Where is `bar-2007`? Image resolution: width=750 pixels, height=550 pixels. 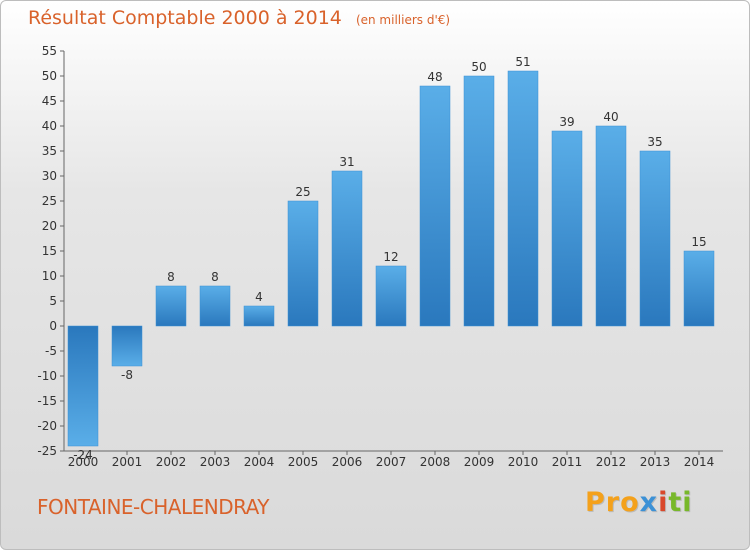 bar-2007 is located at coordinates (391, 296).